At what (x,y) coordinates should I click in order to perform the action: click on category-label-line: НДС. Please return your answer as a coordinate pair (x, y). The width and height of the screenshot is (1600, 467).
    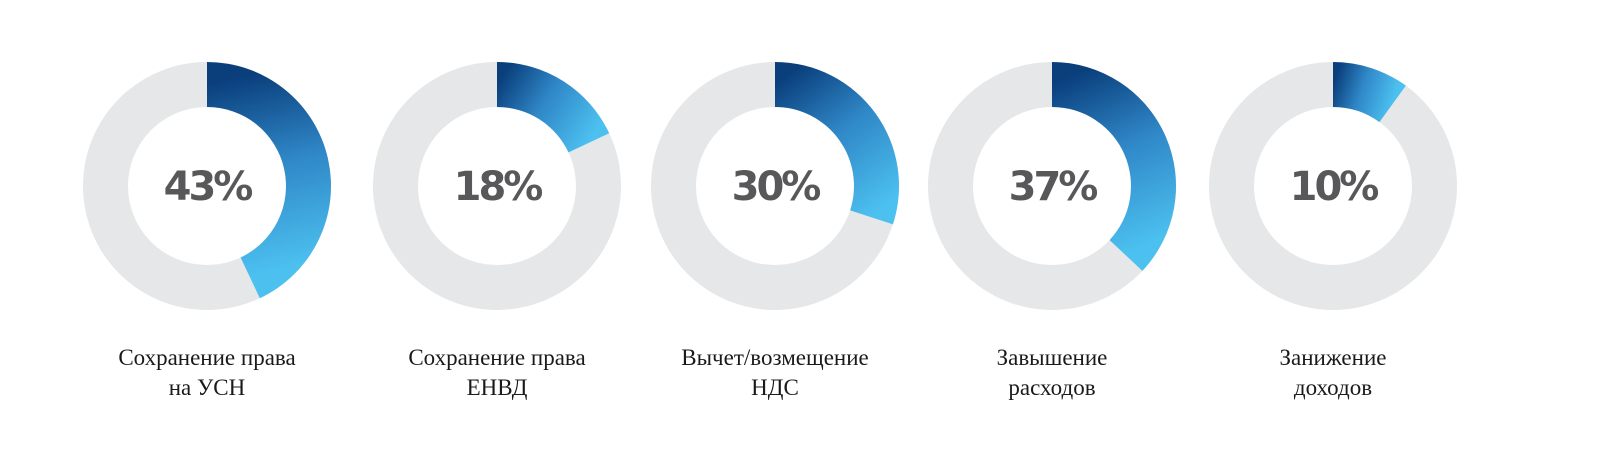
    Looking at the image, I should click on (775, 387).